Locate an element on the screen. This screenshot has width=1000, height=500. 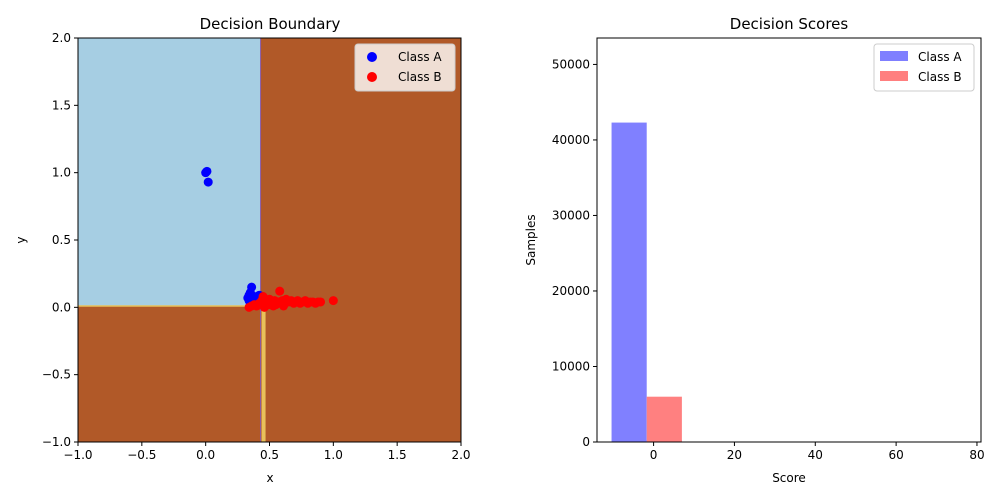
class-b-bar is located at coordinates (664, 419).